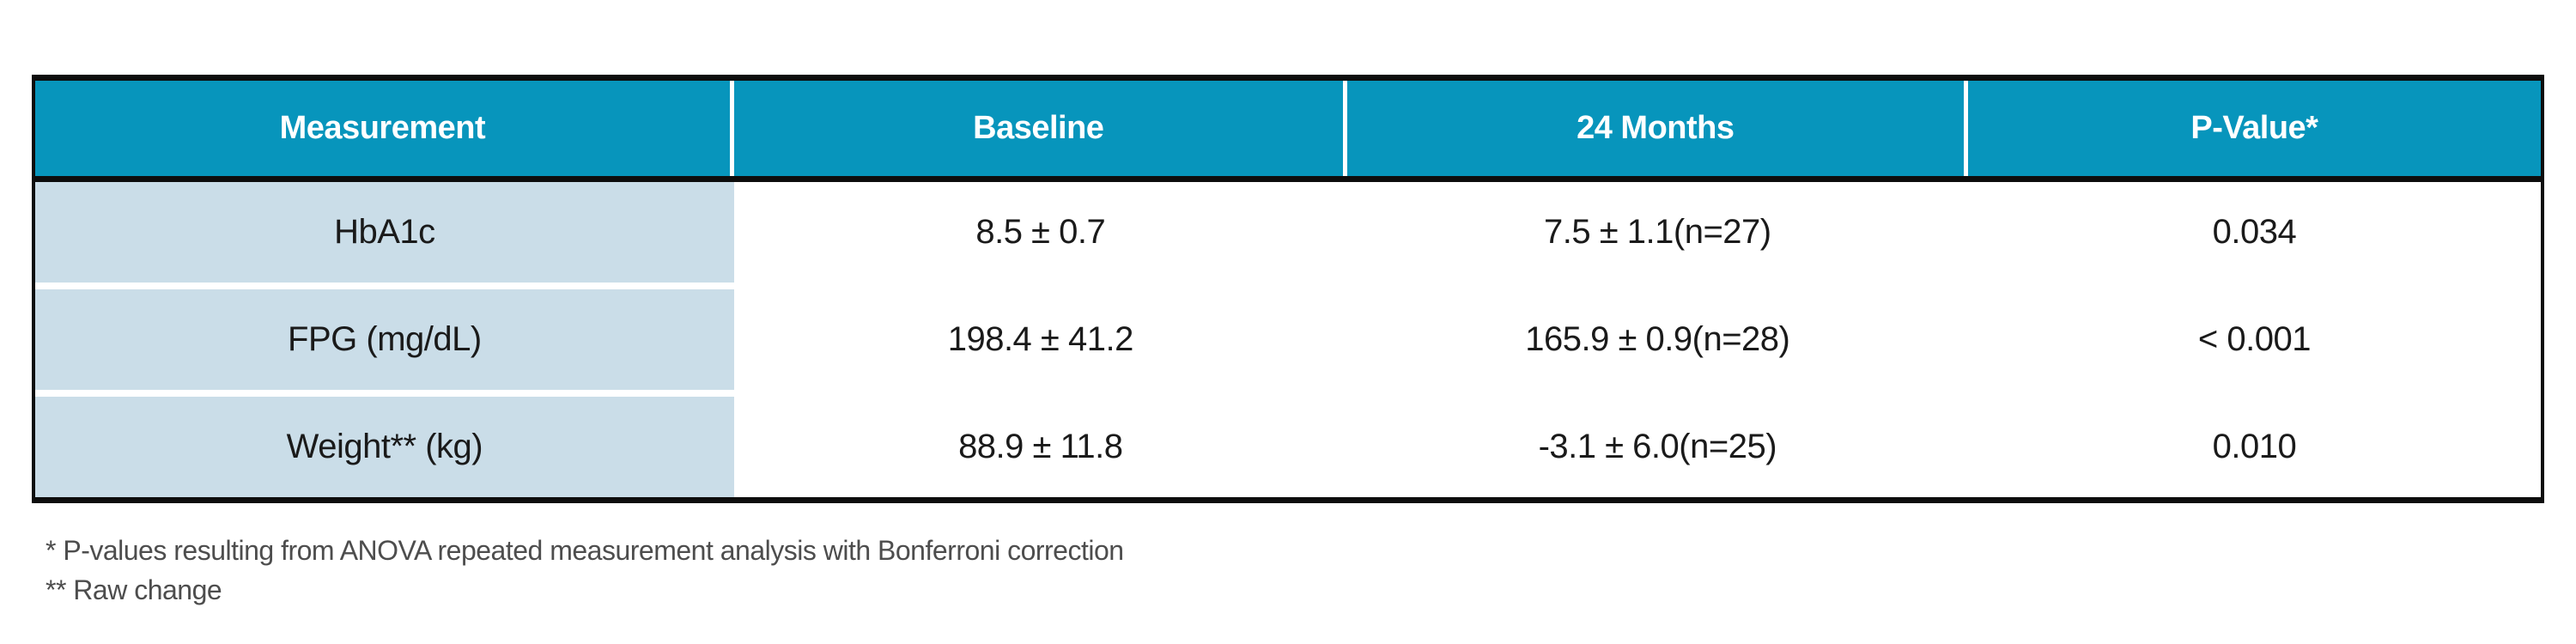 Image resolution: width=2576 pixels, height=644 pixels. Describe the element at coordinates (134, 589) in the screenshot. I see `footnote-raw-change: ** Raw change` at that location.